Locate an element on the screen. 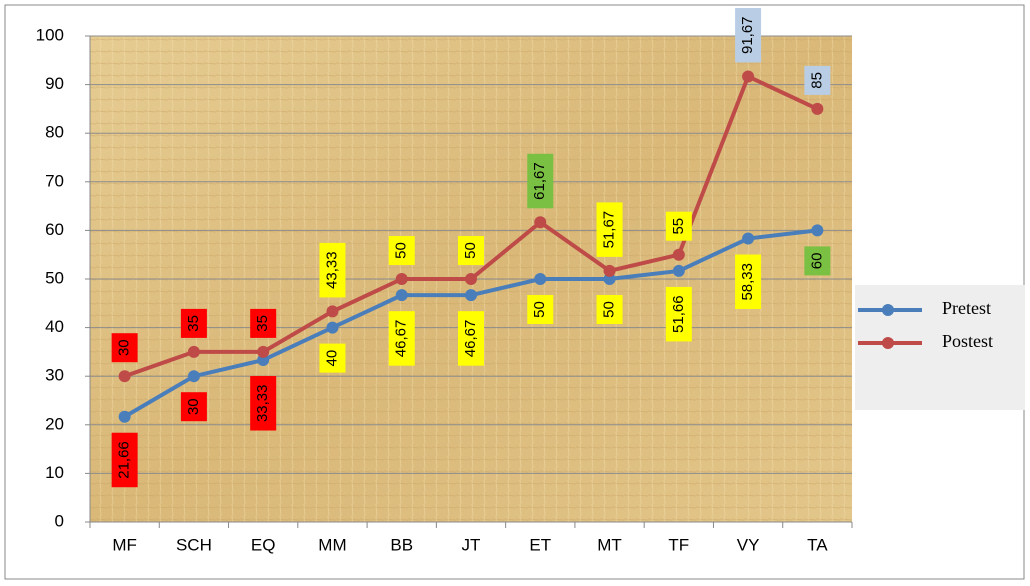 The height and width of the screenshot is (586, 1030). x-tick-label: EQ is located at coordinates (263, 544).